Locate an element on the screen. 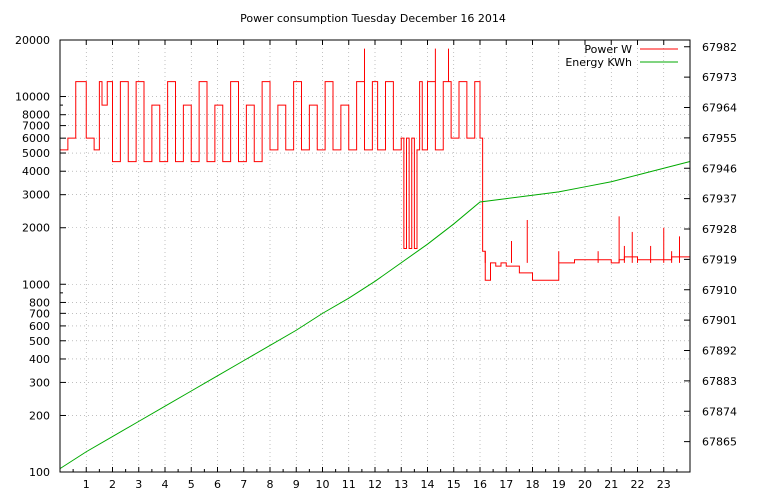 Image resolution: width=768 pixels, height=500 pixels. y2-tick-label: 67955 is located at coordinates (719, 138).